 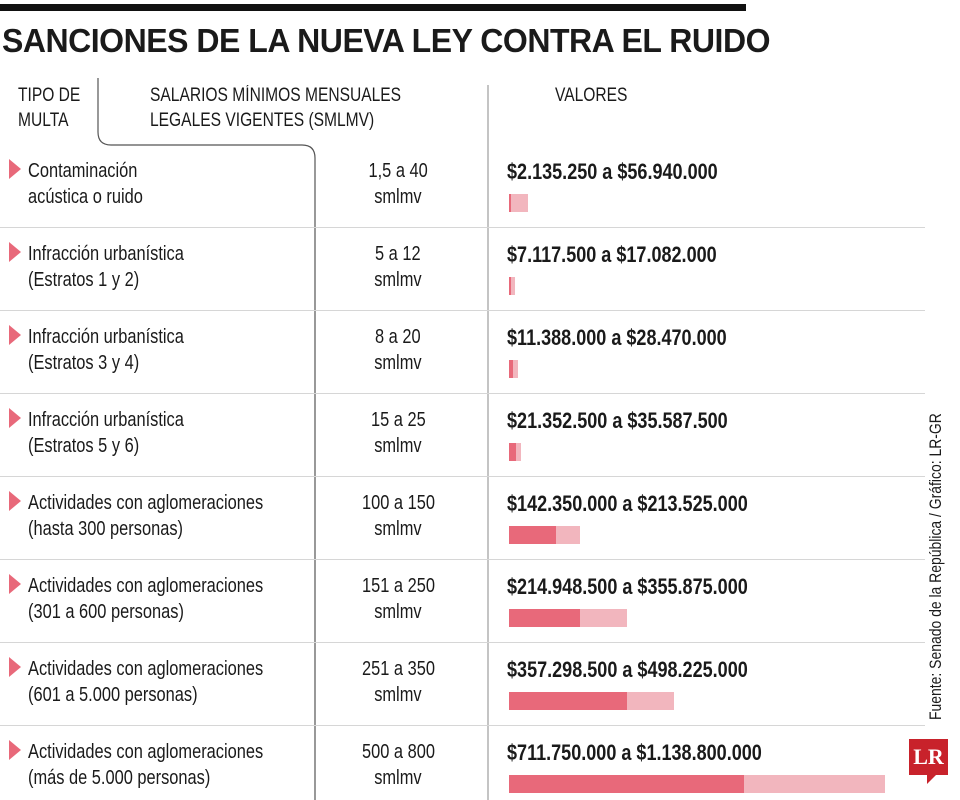 What do you see at coordinates (84, 280) in the screenshot?
I see `row-tipo-line2: (Estratos 1 y 2)` at bounding box center [84, 280].